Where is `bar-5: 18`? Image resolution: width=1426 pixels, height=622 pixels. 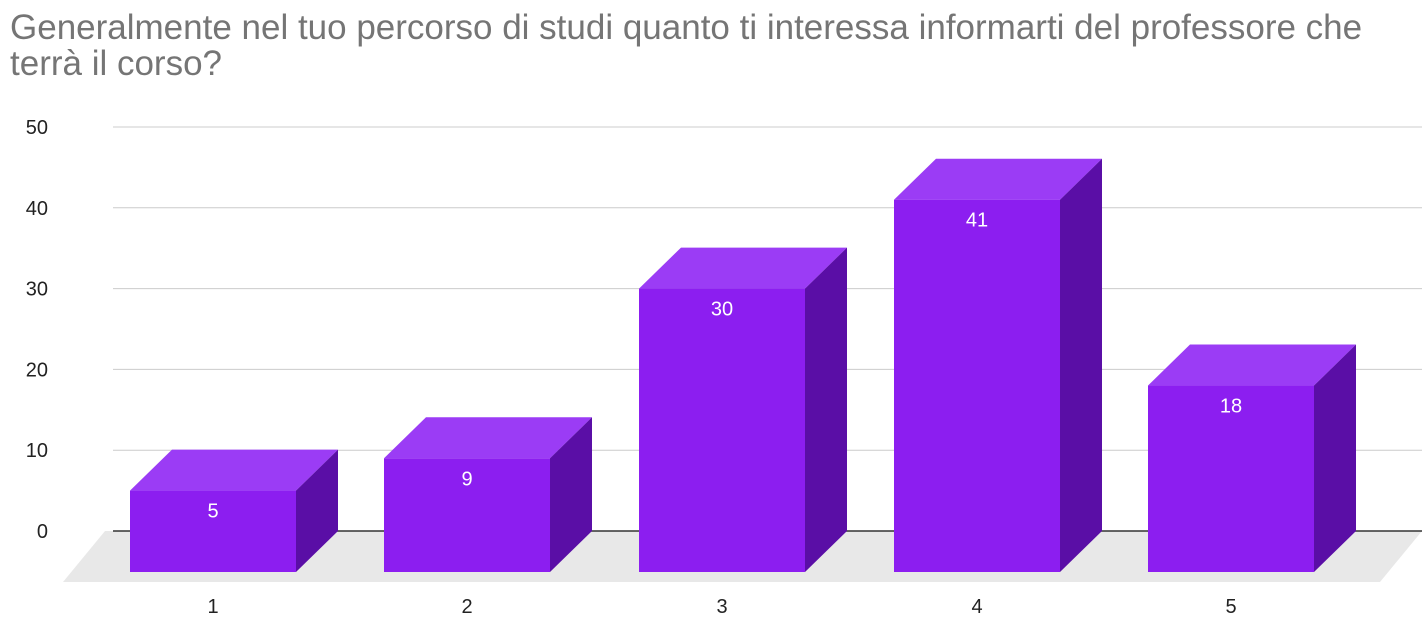 bar-5: 18 is located at coordinates (1252, 458).